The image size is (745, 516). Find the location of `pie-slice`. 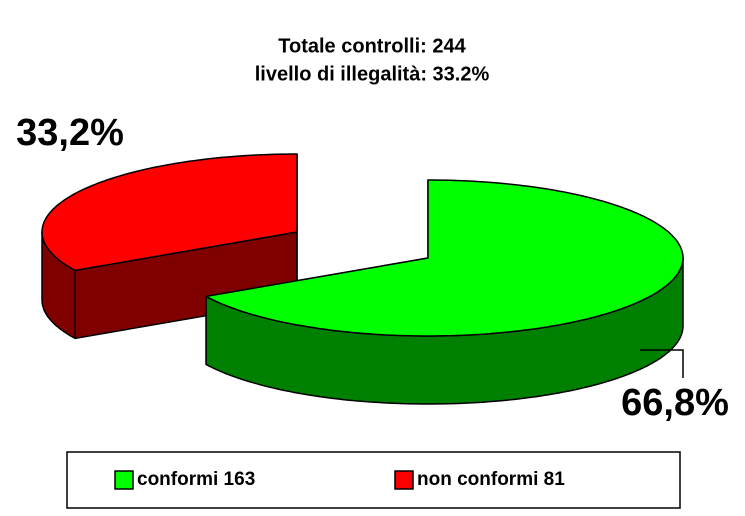

pie-slice is located at coordinates (169, 246).